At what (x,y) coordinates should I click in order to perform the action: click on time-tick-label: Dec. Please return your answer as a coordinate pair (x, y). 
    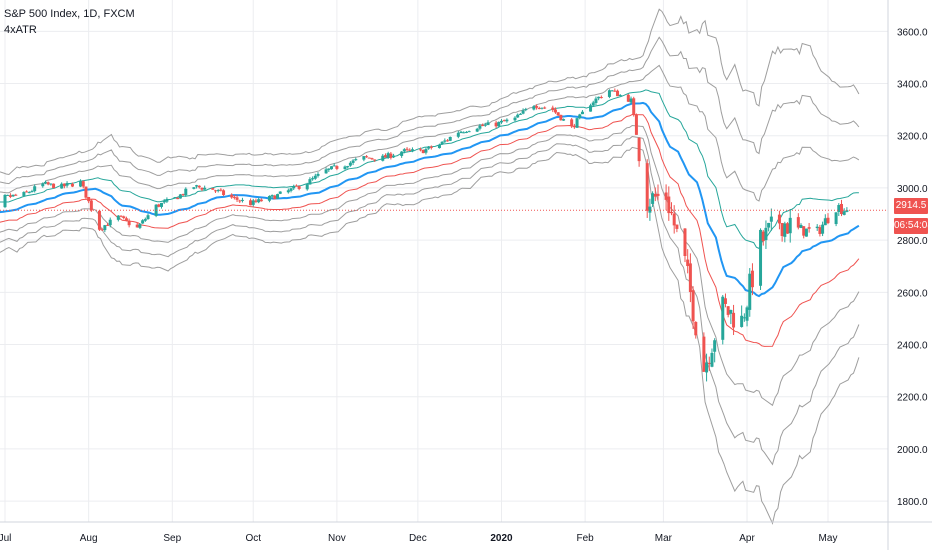
    Looking at the image, I should click on (418, 538).